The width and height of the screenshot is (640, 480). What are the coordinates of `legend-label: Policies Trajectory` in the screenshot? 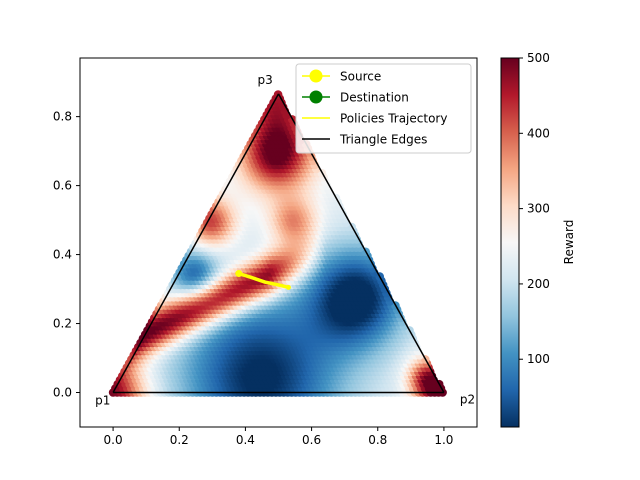 It's located at (393, 119).